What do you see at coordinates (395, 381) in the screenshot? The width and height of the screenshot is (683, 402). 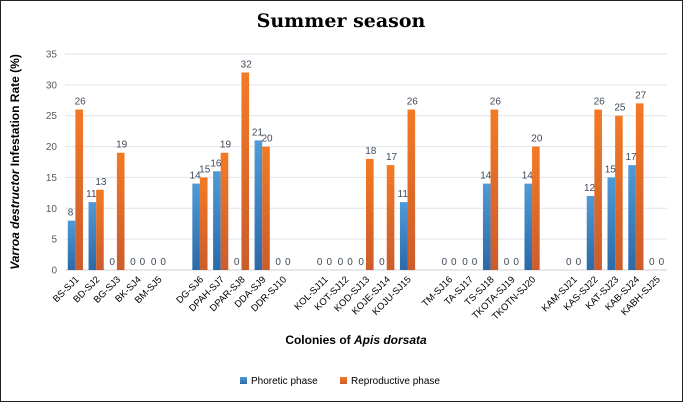 I see `legend-label-reproductive: Reproductive phase` at bounding box center [395, 381].